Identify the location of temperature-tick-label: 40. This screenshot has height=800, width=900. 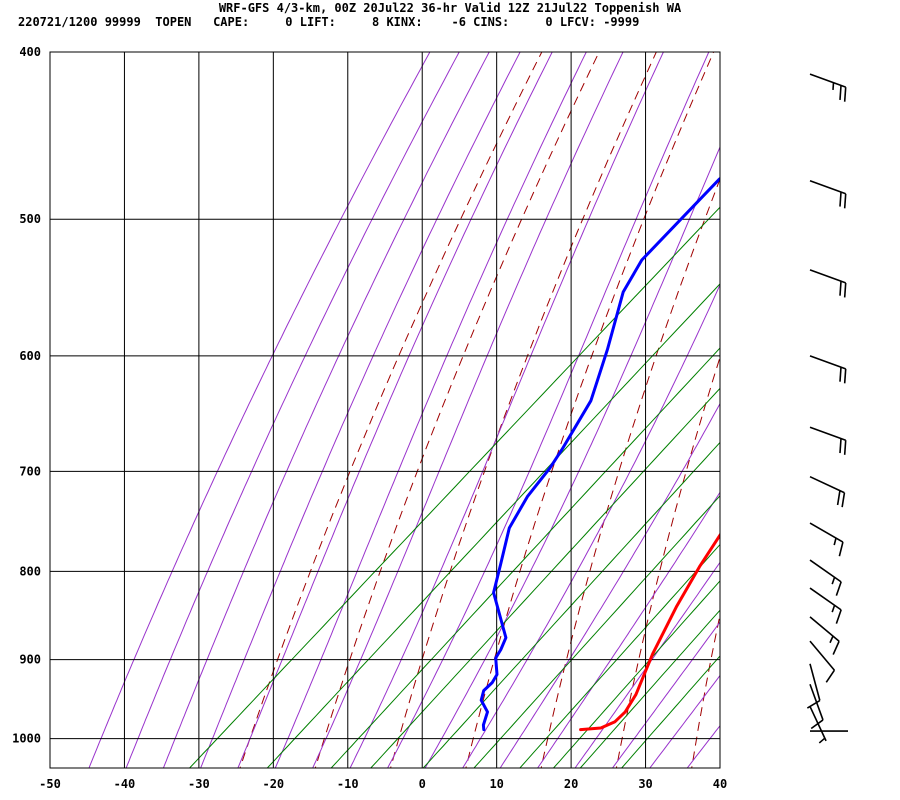
(720, 784).